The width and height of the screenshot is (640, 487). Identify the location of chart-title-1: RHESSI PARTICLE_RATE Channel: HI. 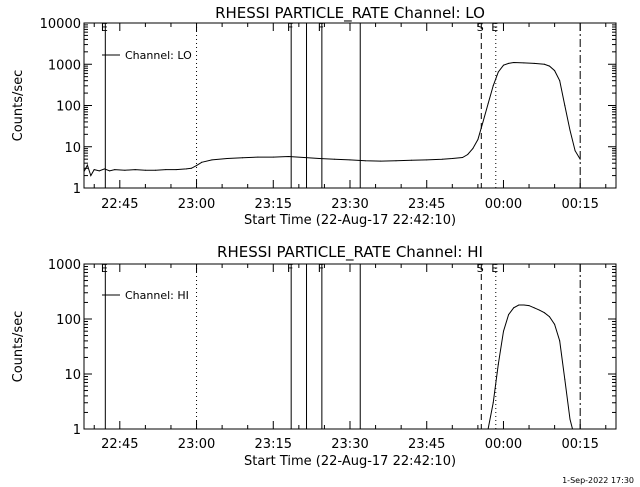
(350, 252).